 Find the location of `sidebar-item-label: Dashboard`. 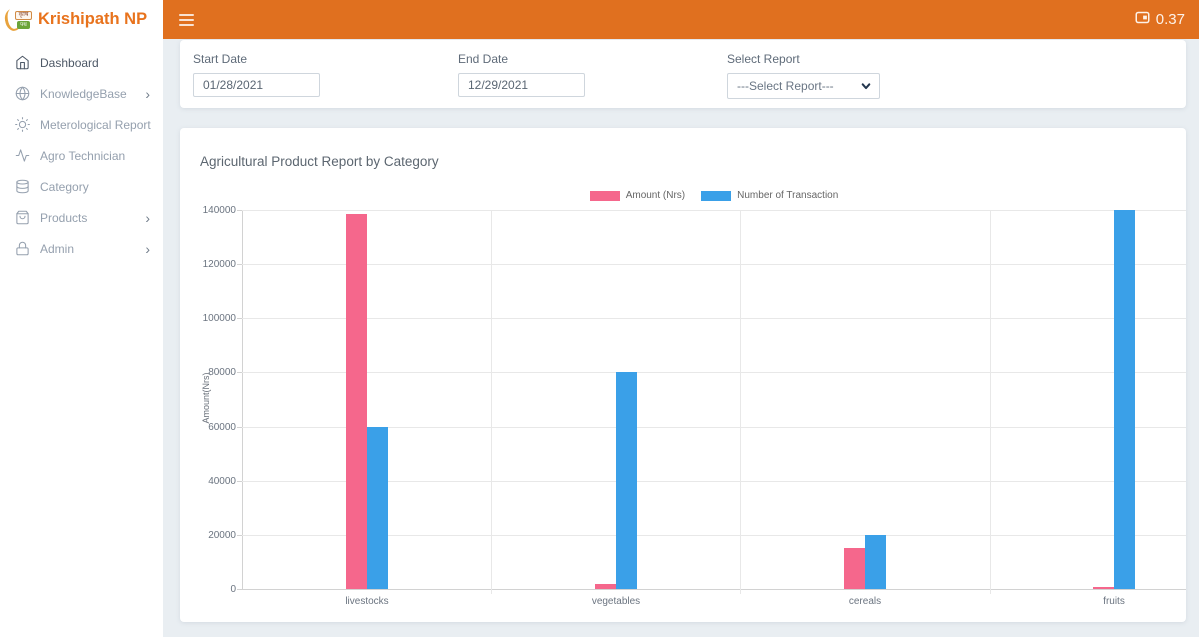

sidebar-item-label: Dashboard is located at coordinates (69, 62).